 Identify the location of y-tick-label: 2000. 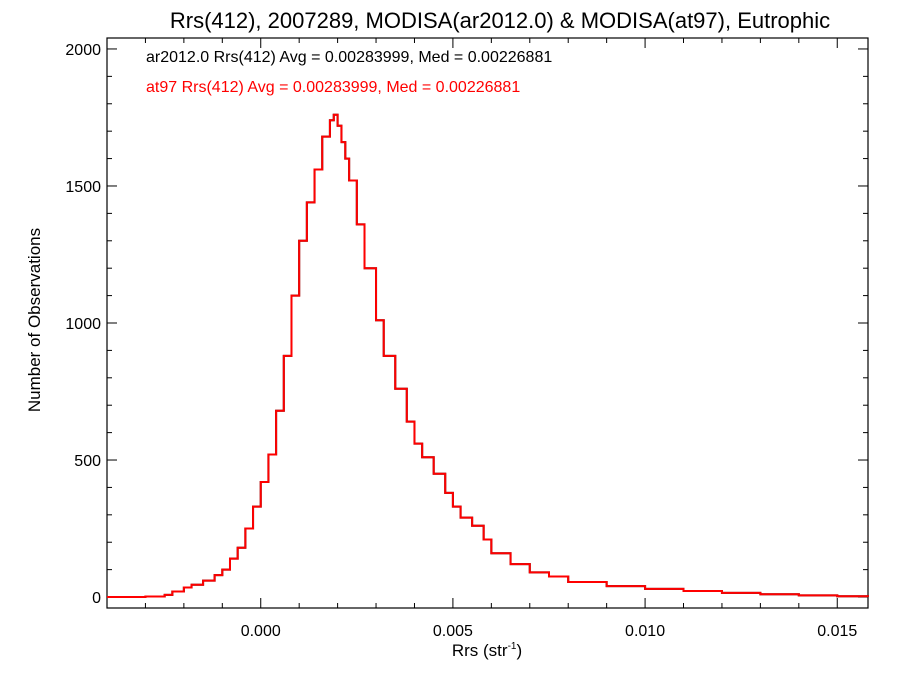
(83, 50).